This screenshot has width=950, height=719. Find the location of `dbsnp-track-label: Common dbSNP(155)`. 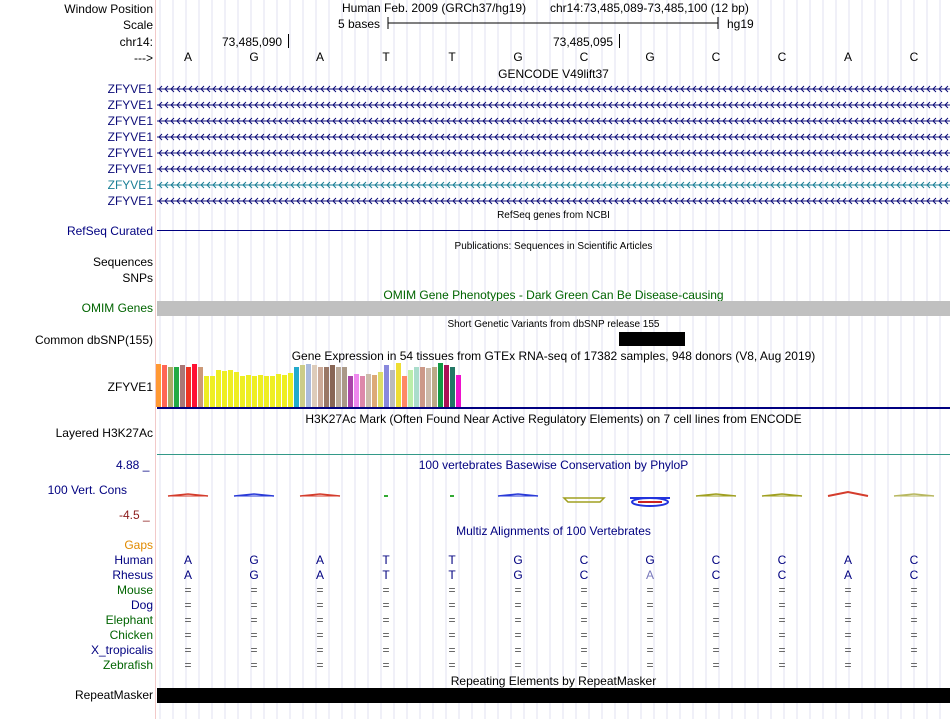

dbsnp-track-label: Common dbSNP(155) is located at coordinates (93, 340).